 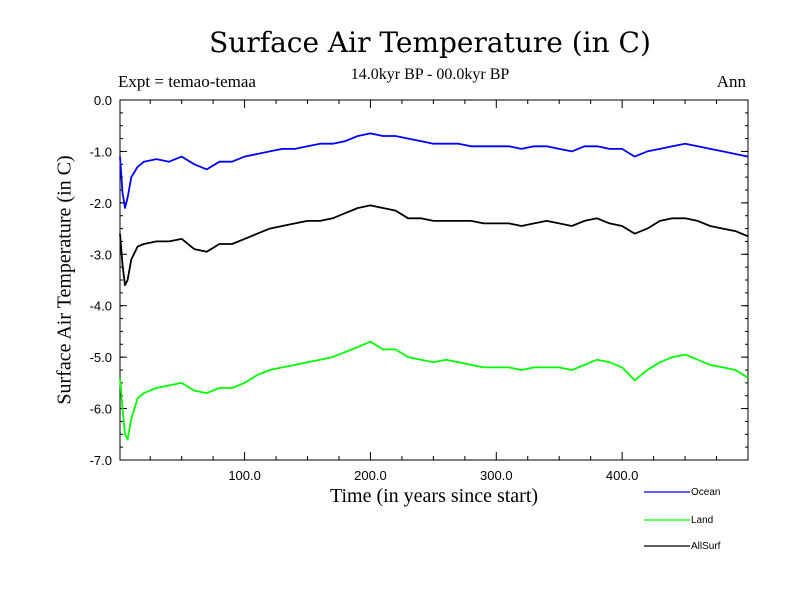 What do you see at coordinates (434, 390) in the screenshot?
I see `series-line-land` at bounding box center [434, 390].